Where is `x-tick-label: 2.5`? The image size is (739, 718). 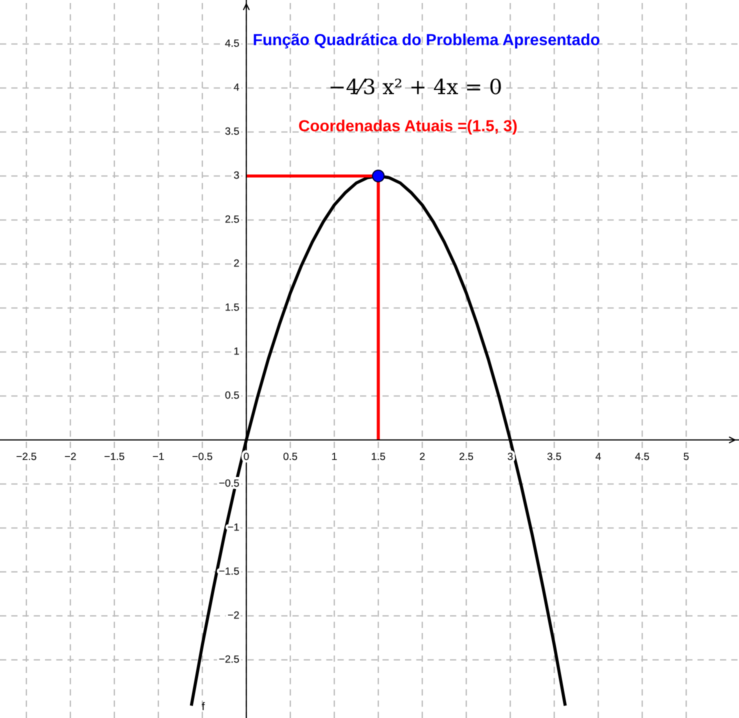
x-tick-label: 2.5 is located at coordinates (467, 456).